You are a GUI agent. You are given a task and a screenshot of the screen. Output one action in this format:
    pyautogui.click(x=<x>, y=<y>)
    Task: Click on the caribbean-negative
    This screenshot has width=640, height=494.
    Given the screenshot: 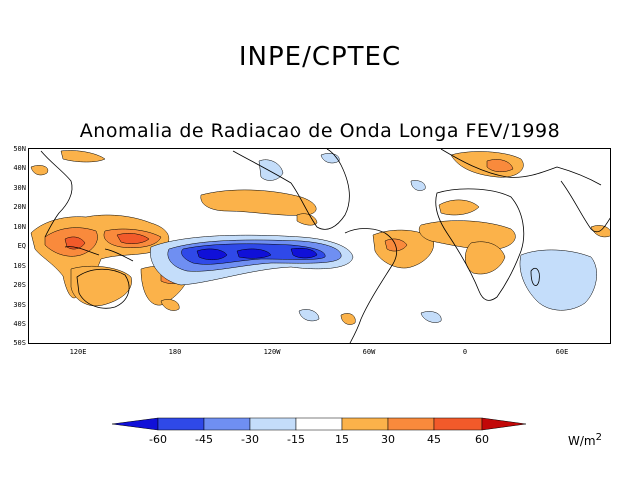 What is the action you would take?
    pyautogui.click(x=418, y=185)
    